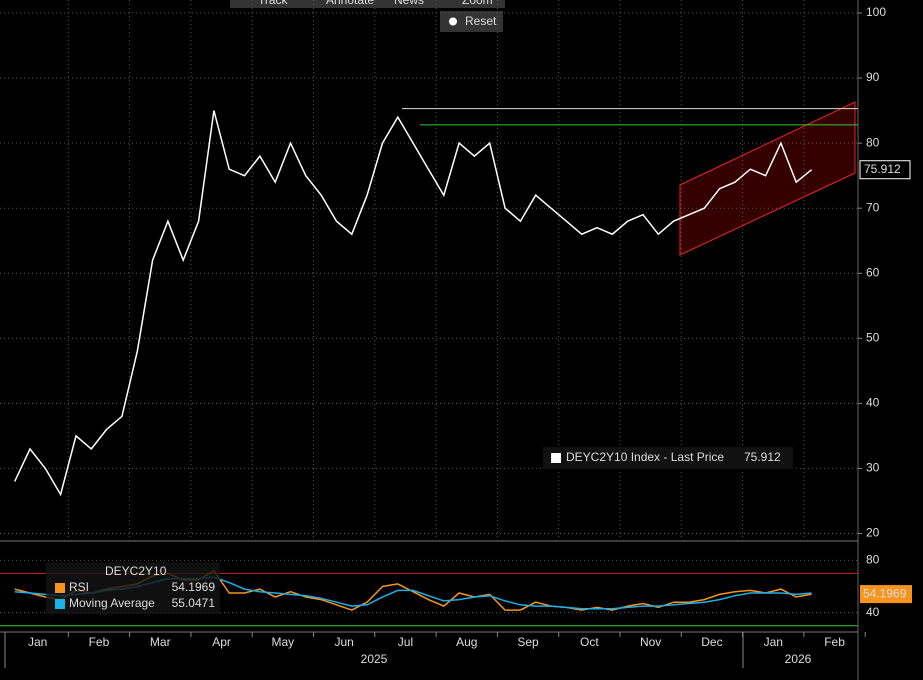 This screenshot has height=680, width=923. Describe the element at coordinates (873, 272) in the screenshot. I see `y-tick-label: 60` at that location.